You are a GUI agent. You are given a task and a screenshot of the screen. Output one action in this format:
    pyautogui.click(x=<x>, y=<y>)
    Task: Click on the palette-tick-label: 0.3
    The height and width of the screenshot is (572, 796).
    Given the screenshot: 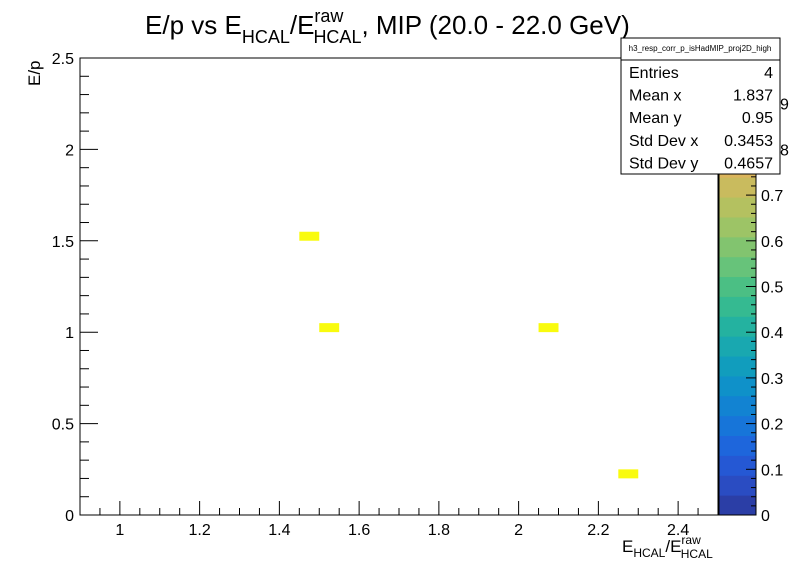 What is the action you would take?
    pyautogui.click(x=772, y=379)
    